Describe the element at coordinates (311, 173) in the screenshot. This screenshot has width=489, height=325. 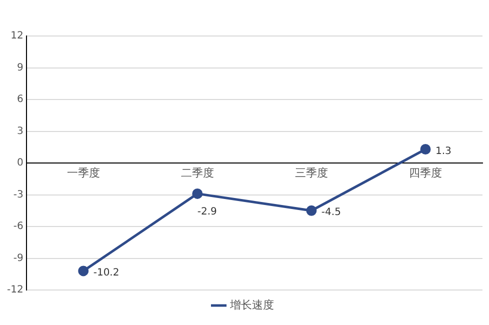
I see `x-tick-label: 三季度` at that location.